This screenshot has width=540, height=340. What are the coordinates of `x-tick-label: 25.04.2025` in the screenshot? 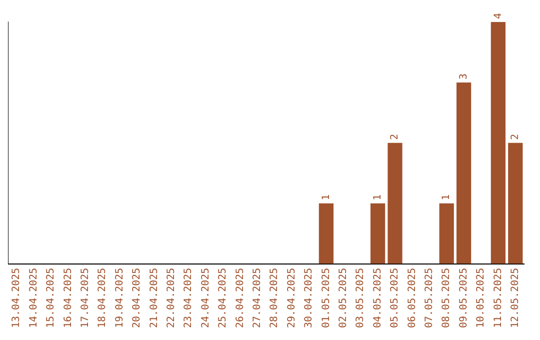 It's located at (223, 298).